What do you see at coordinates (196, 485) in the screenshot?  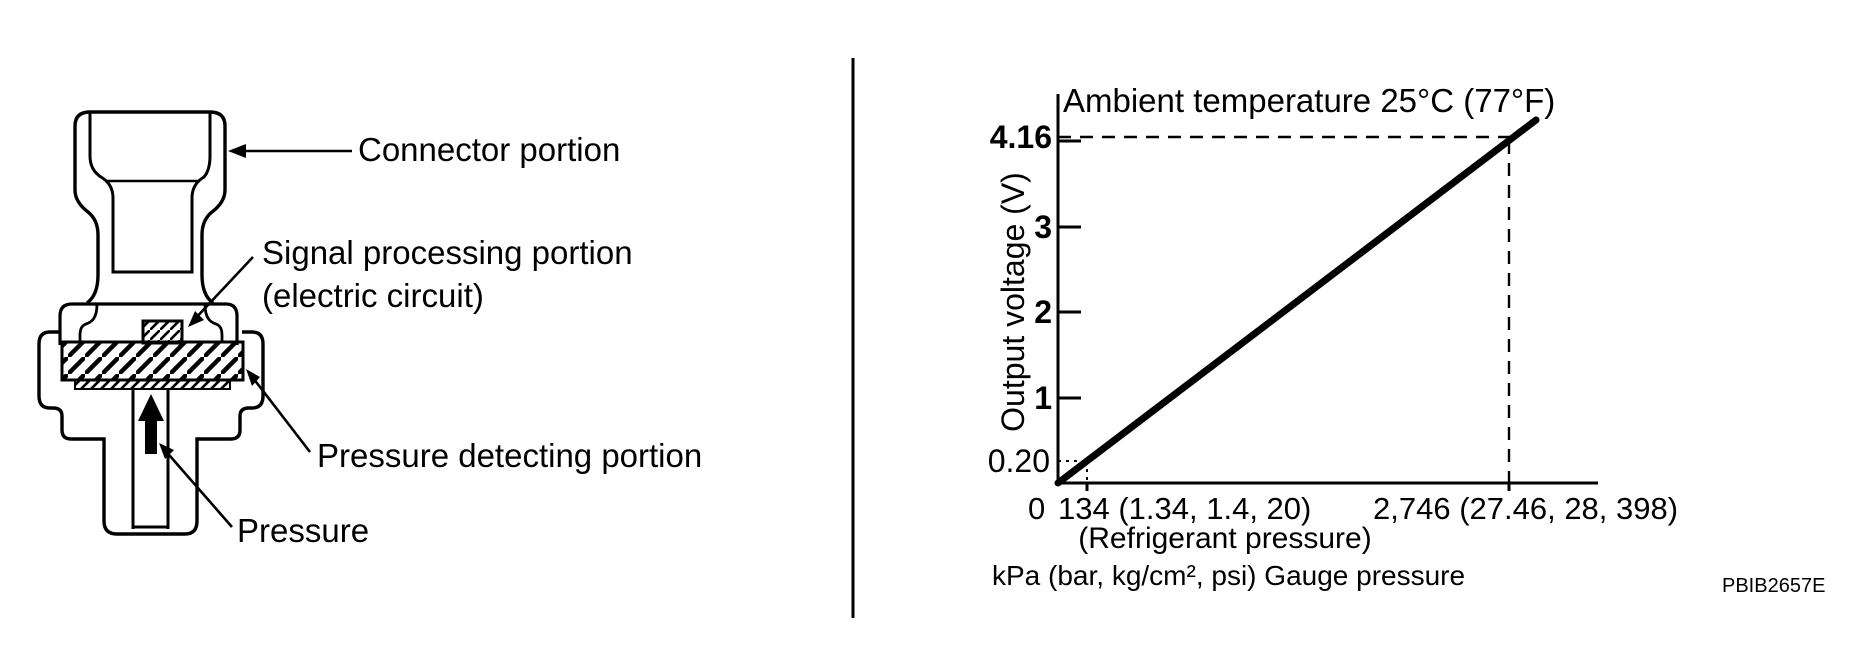 I see `pressure-leader` at bounding box center [196, 485].